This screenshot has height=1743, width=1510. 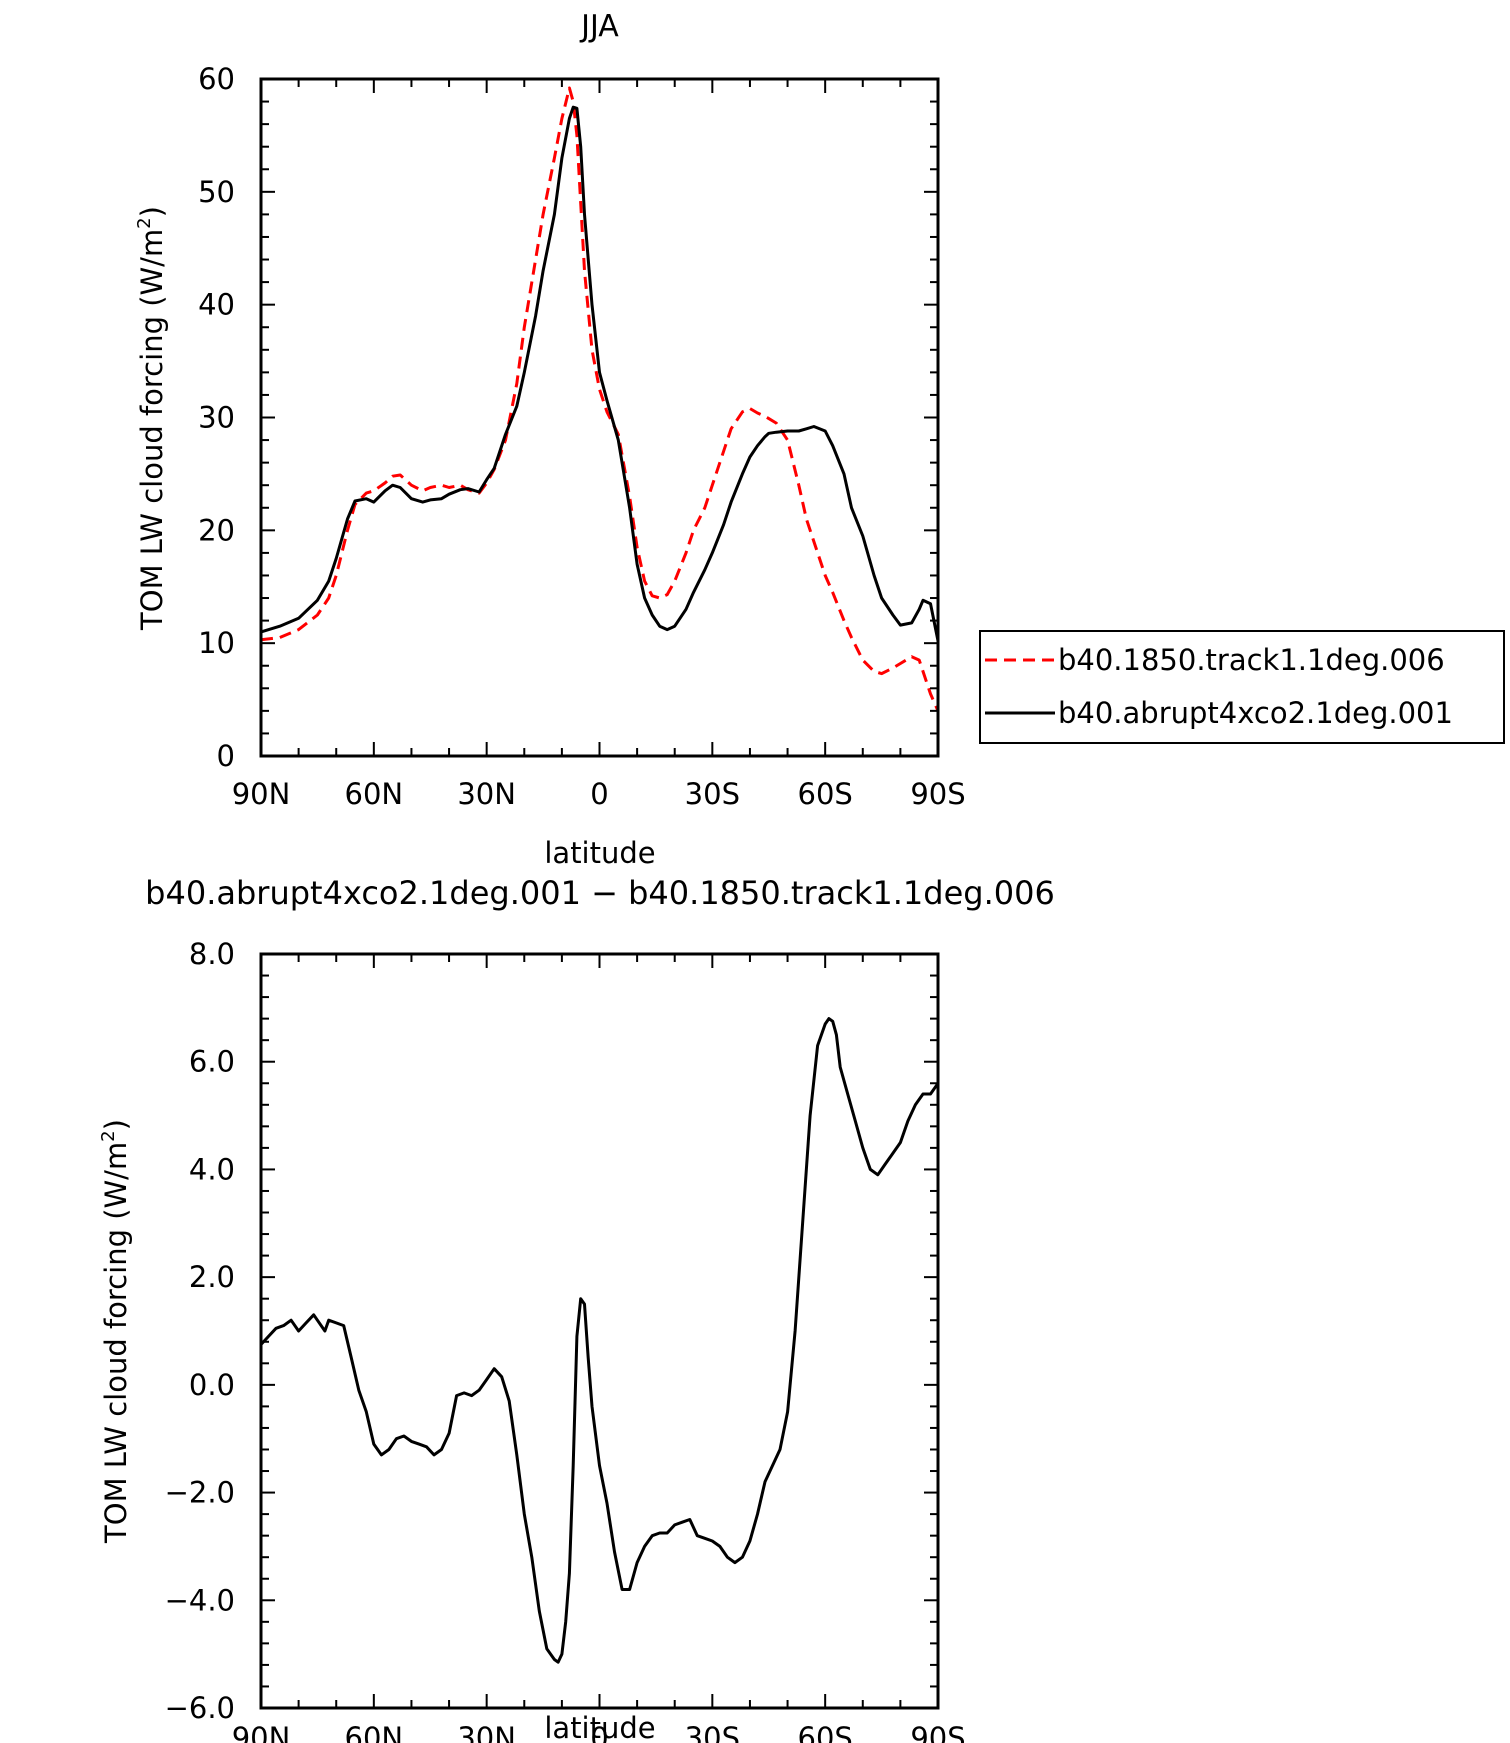 I want to click on y-tick-label: 4.0, so click(x=212, y=1169).